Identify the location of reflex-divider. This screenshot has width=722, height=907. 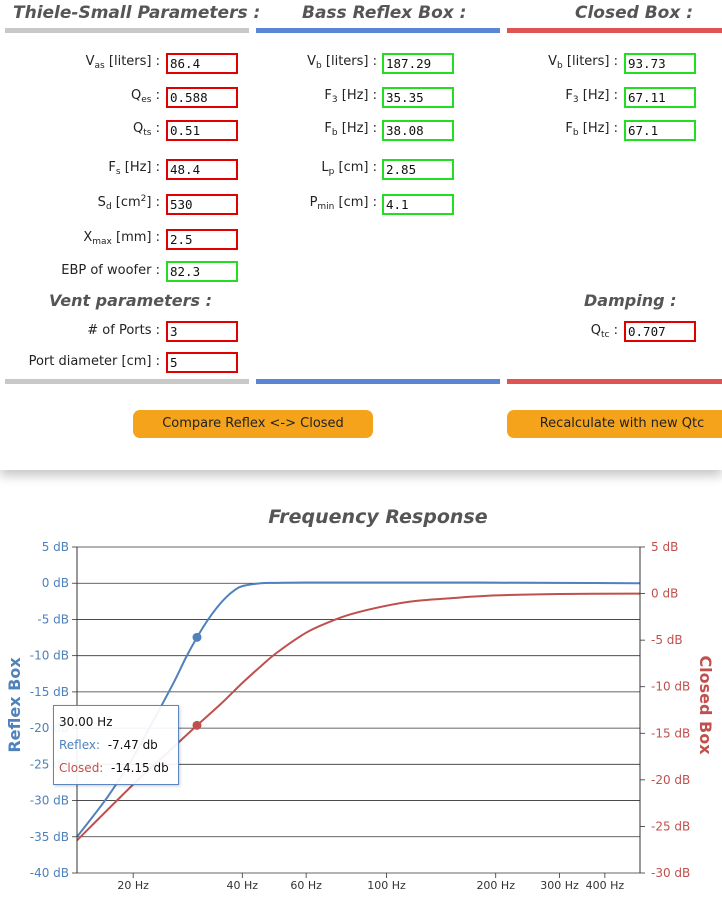
(378, 30).